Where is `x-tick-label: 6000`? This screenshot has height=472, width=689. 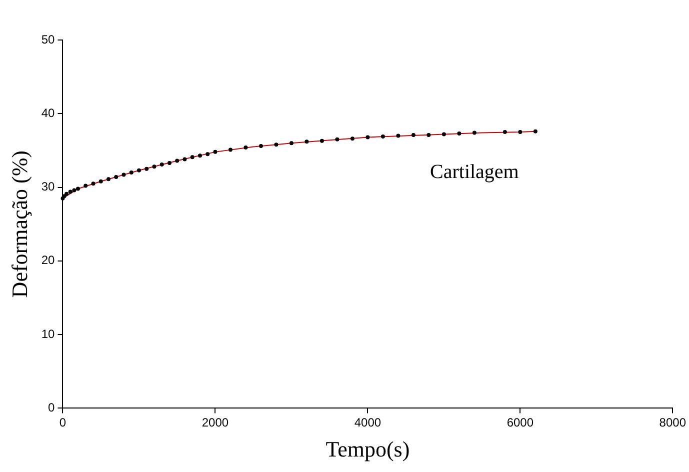
x-tick-label: 6000 is located at coordinates (520, 423).